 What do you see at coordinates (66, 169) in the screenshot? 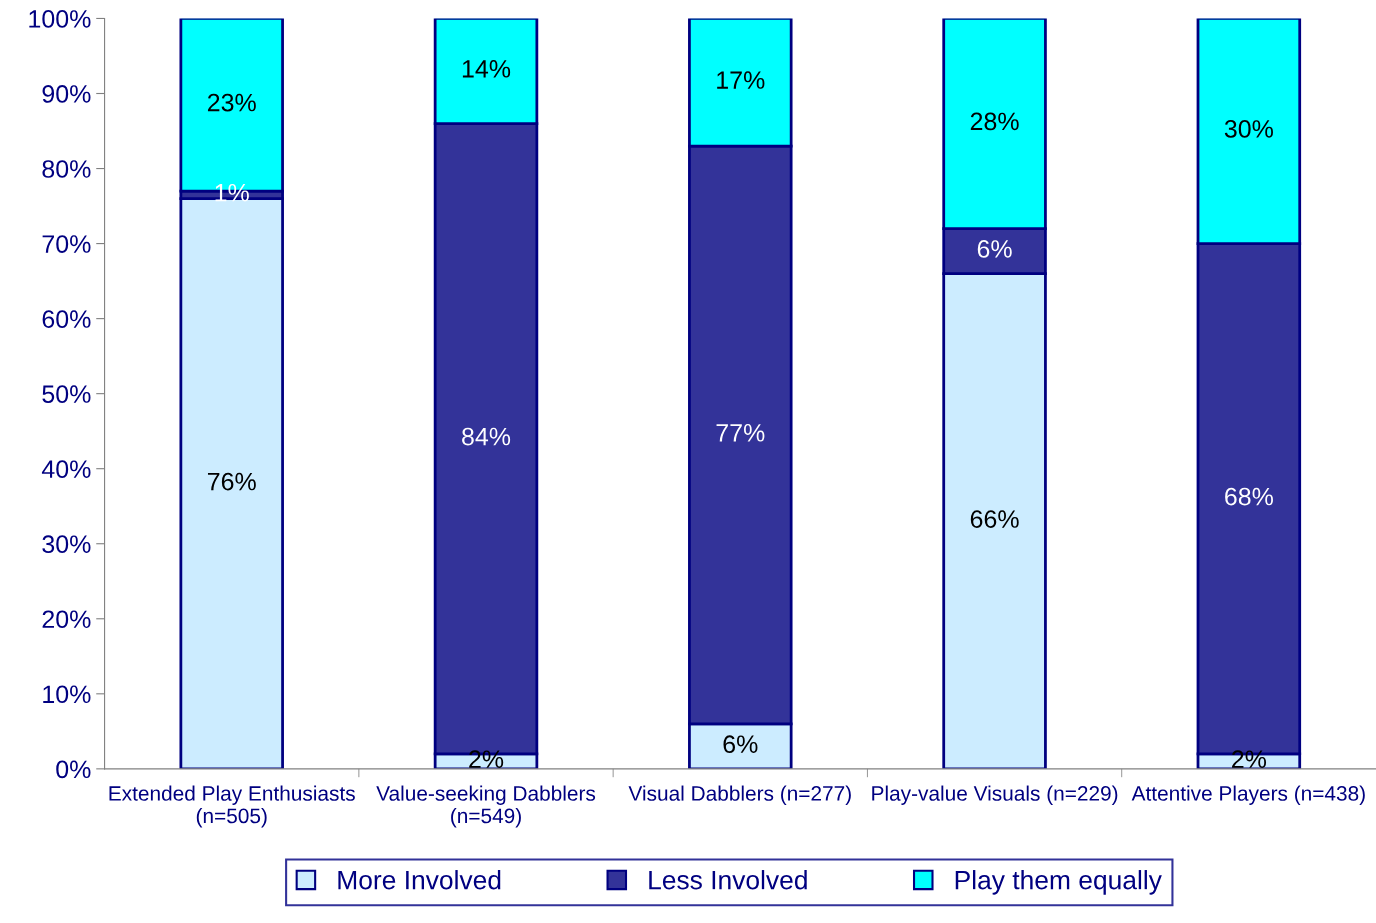
I see `y-tick-label: 80%` at bounding box center [66, 169].